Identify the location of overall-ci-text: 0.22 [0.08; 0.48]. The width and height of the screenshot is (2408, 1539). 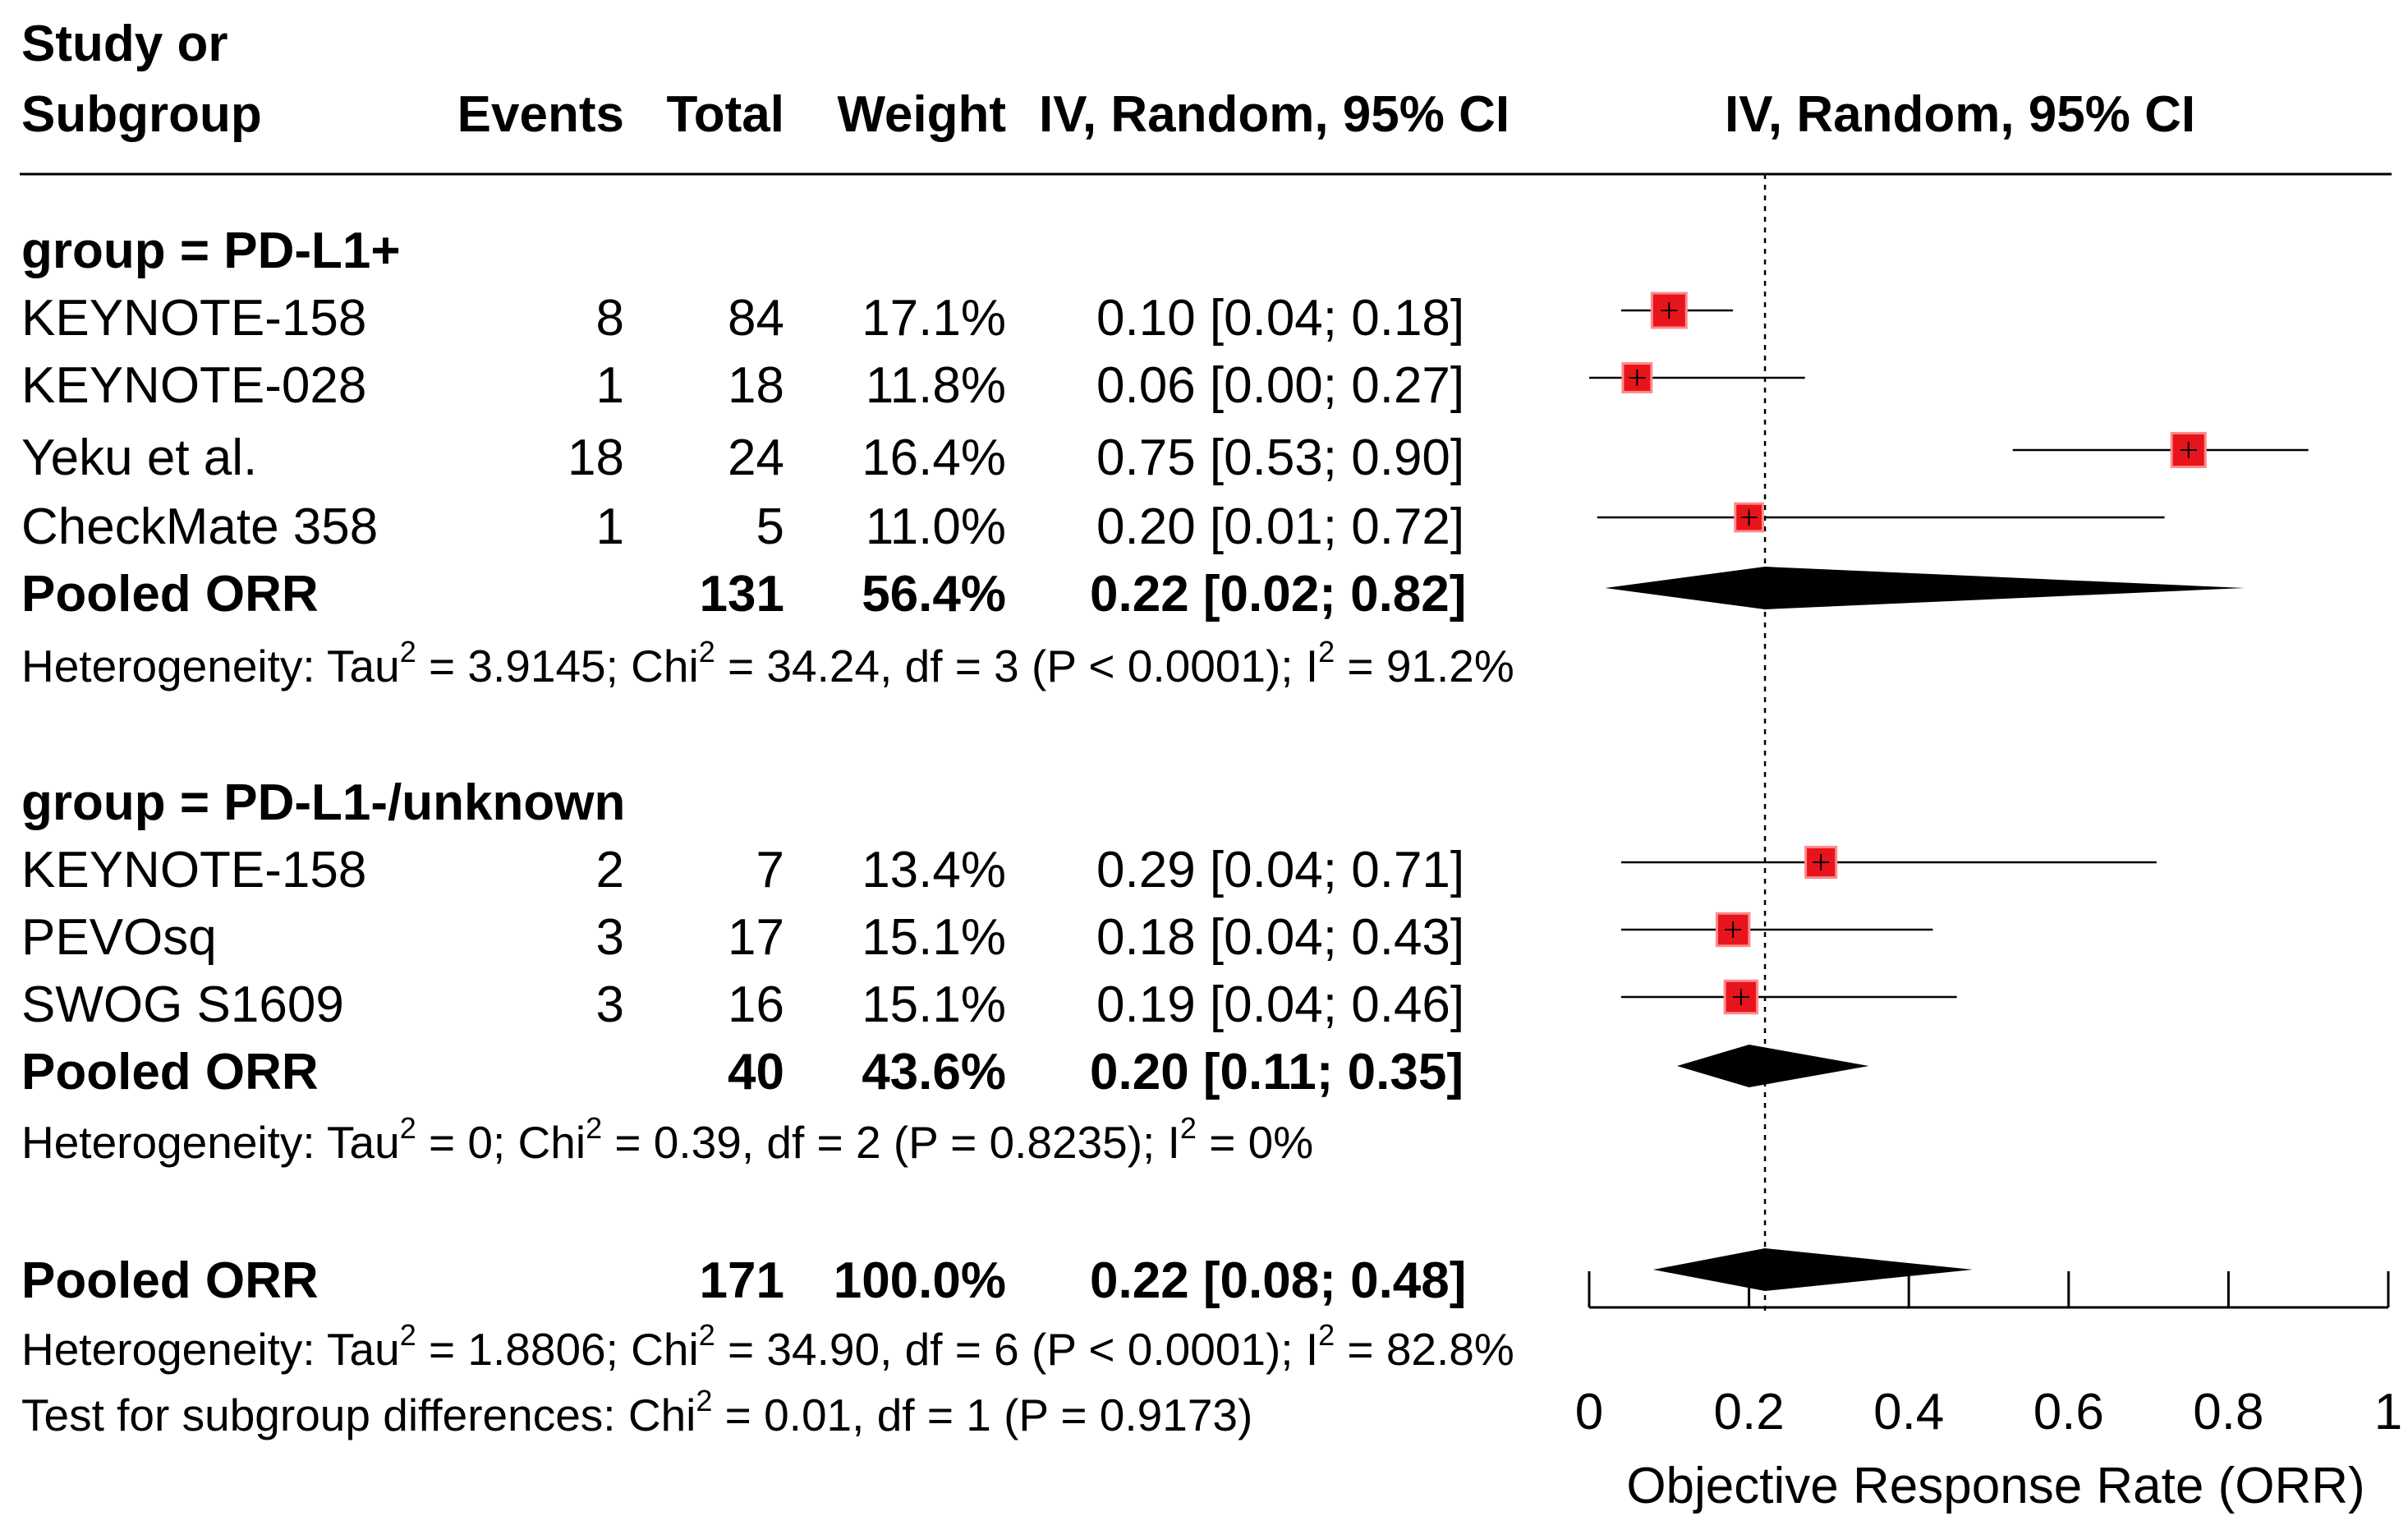
(1278, 1280).